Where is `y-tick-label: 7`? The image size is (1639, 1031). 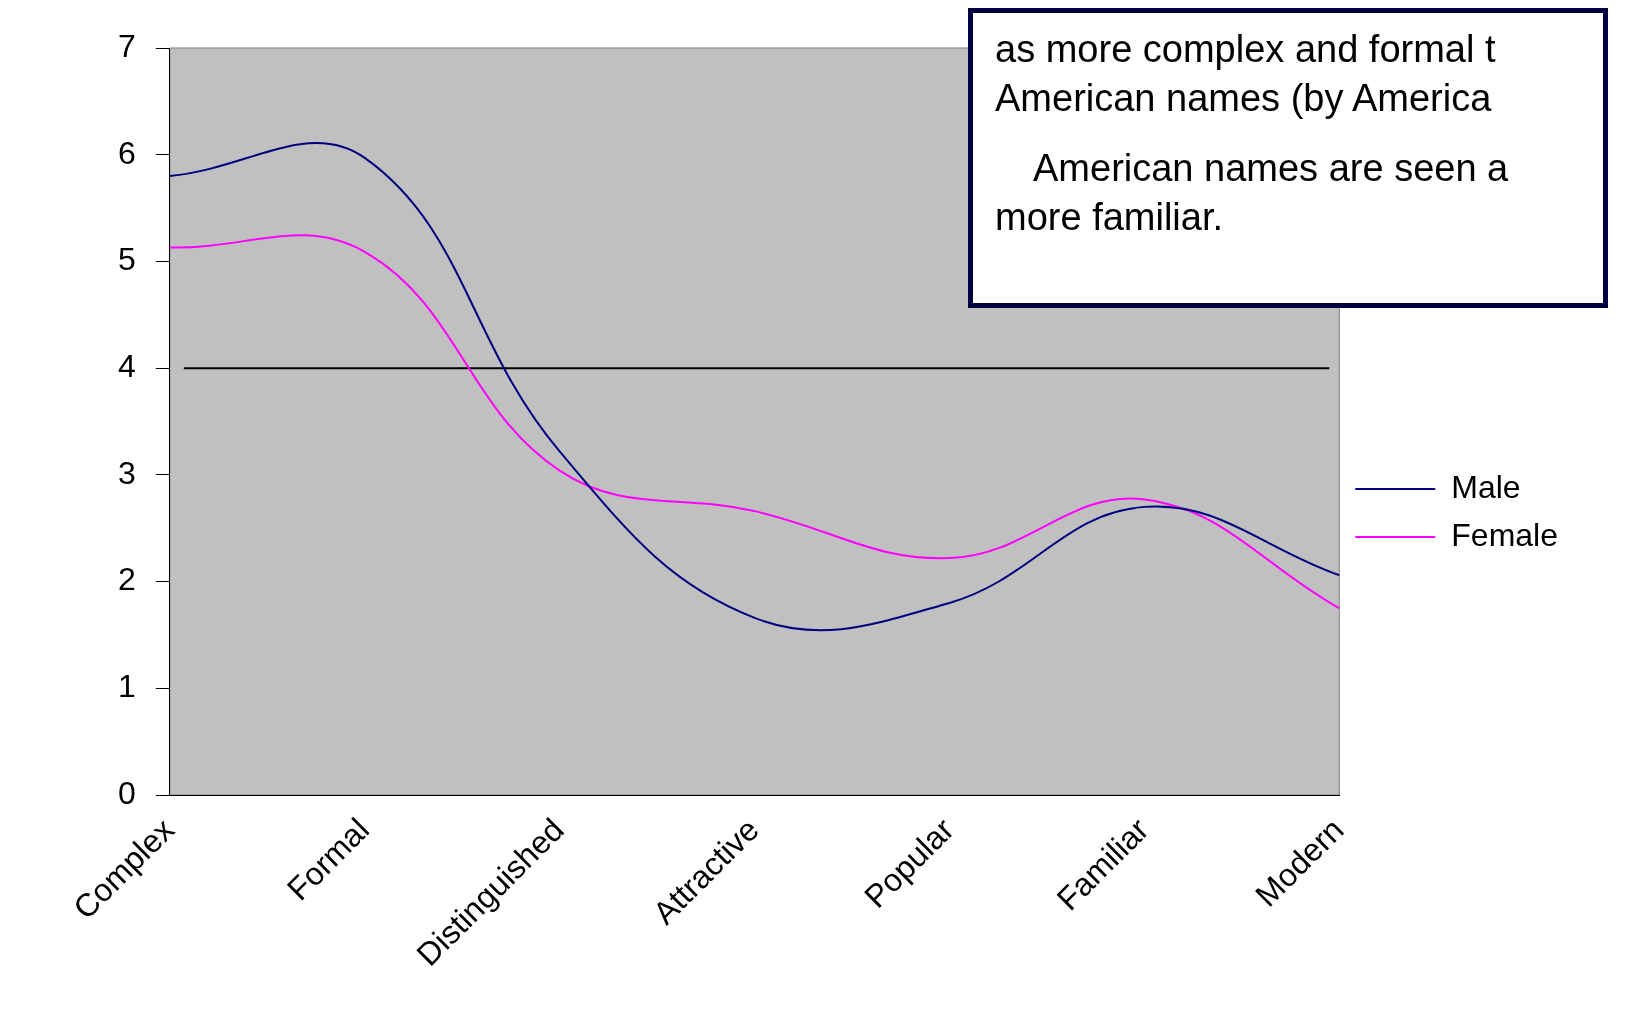 y-tick-label: 7 is located at coordinates (127, 45).